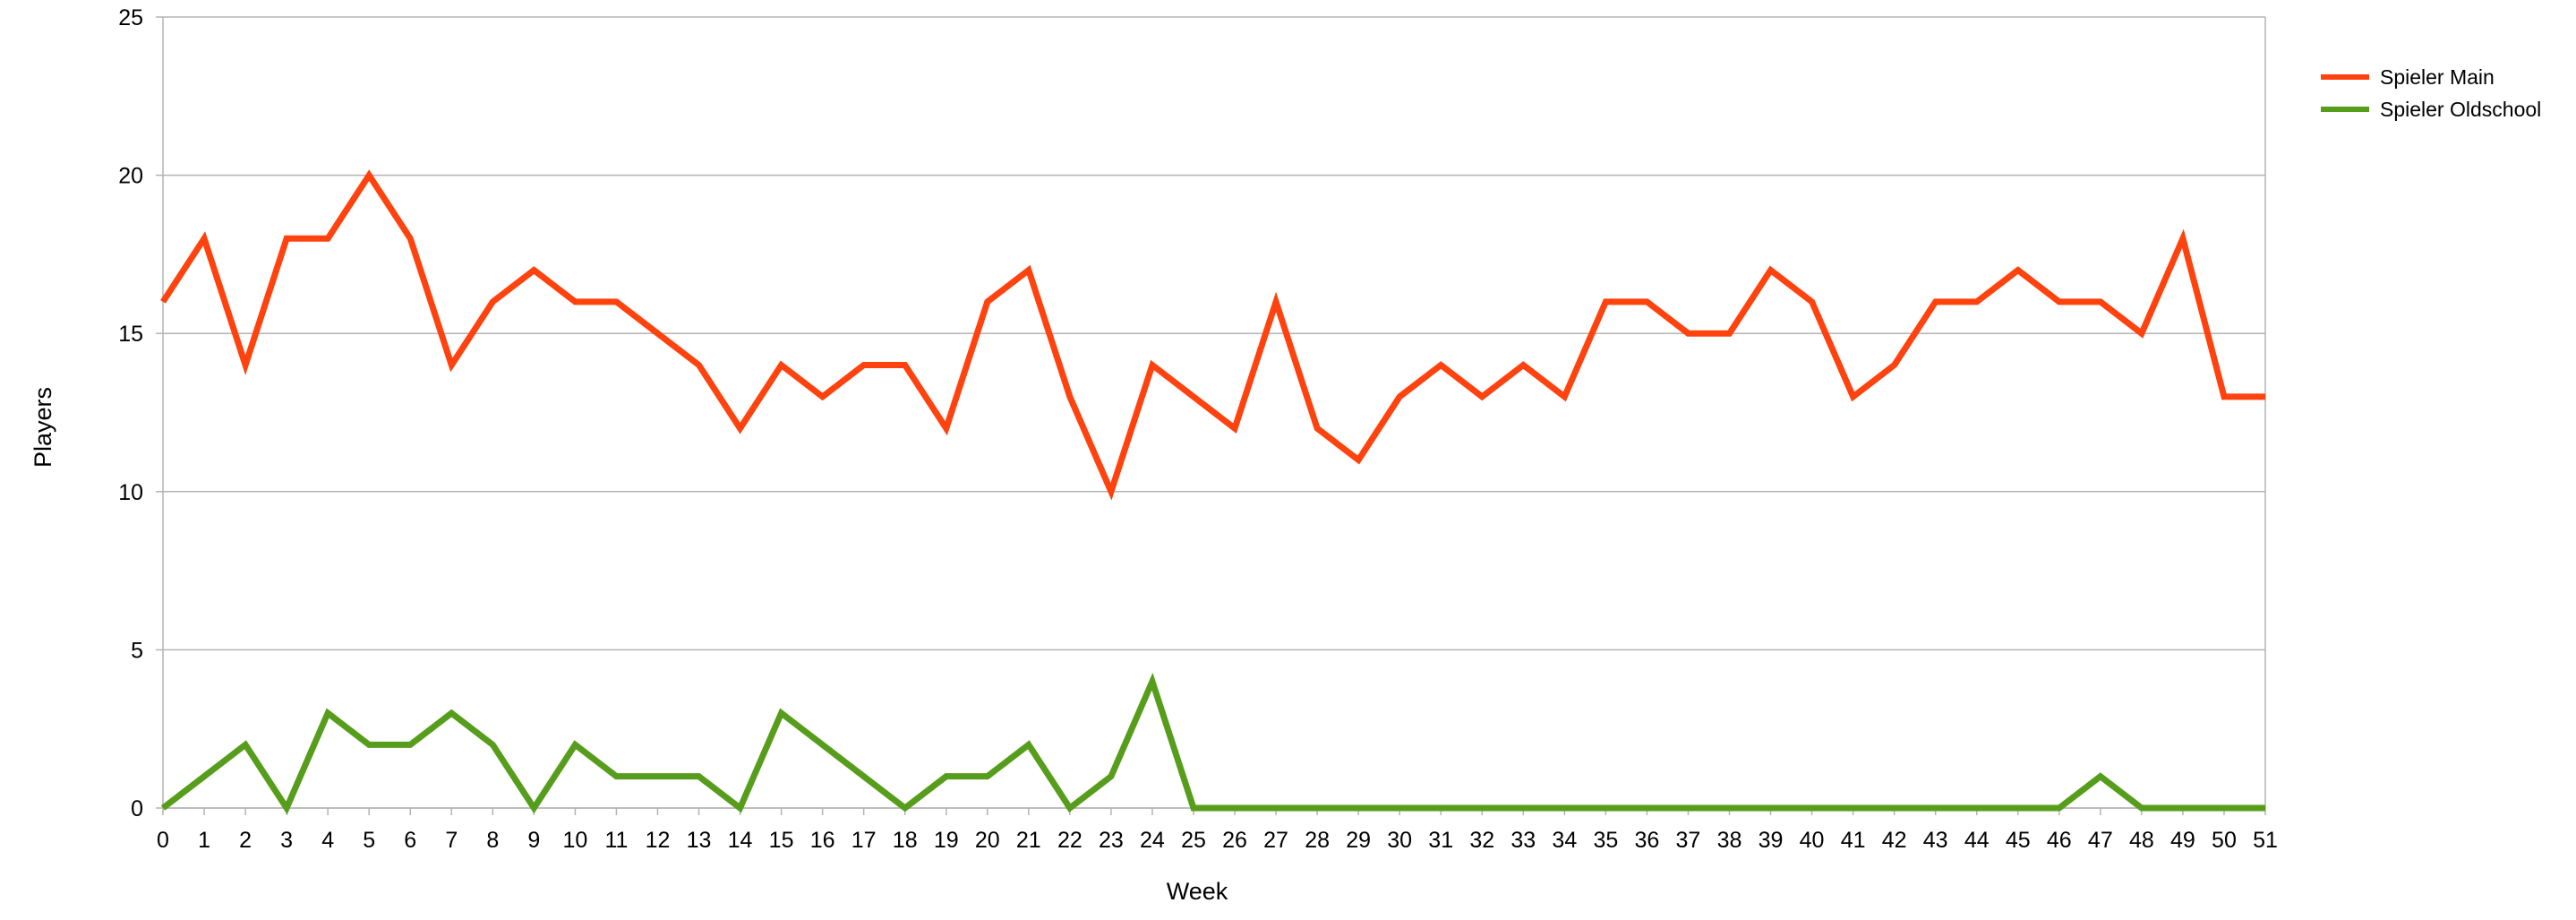  I want to click on x-tick-label: 6, so click(410, 840).